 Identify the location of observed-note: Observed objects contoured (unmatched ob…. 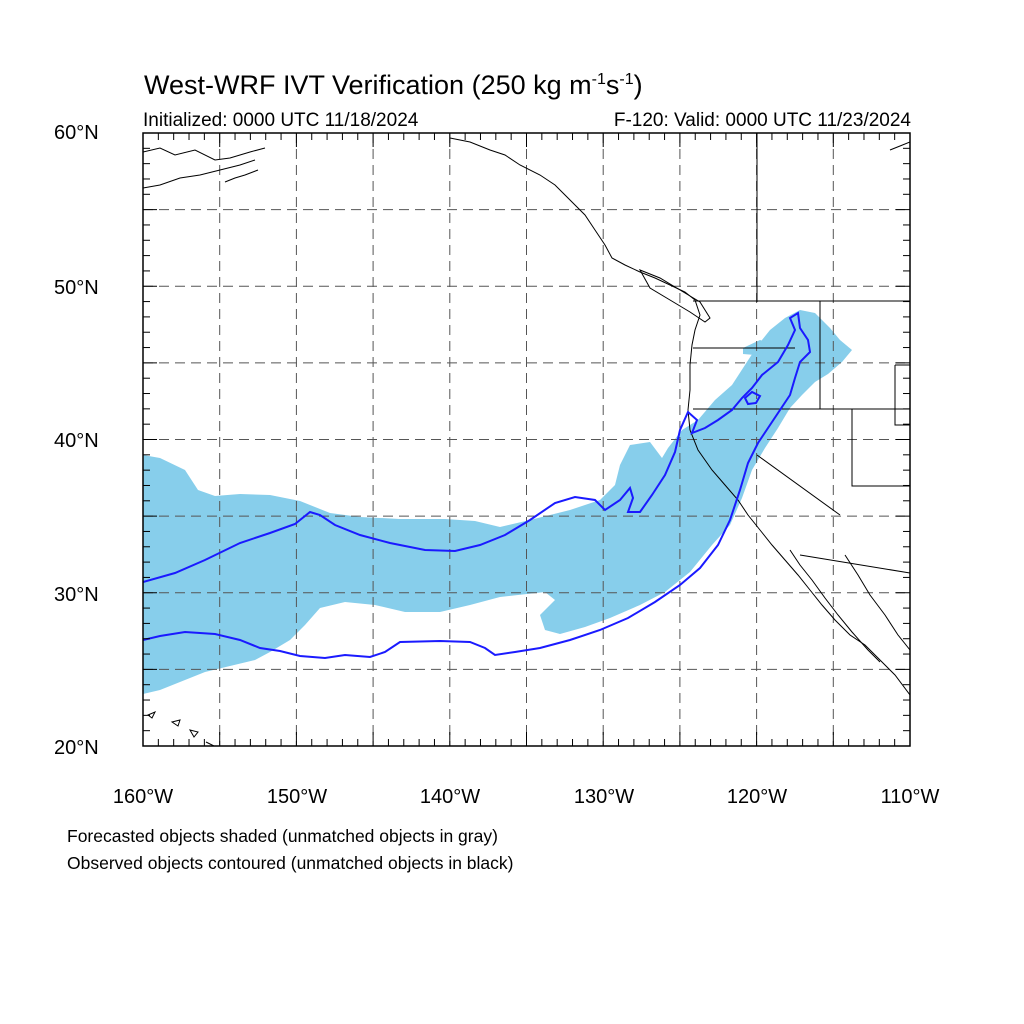
(290, 863).